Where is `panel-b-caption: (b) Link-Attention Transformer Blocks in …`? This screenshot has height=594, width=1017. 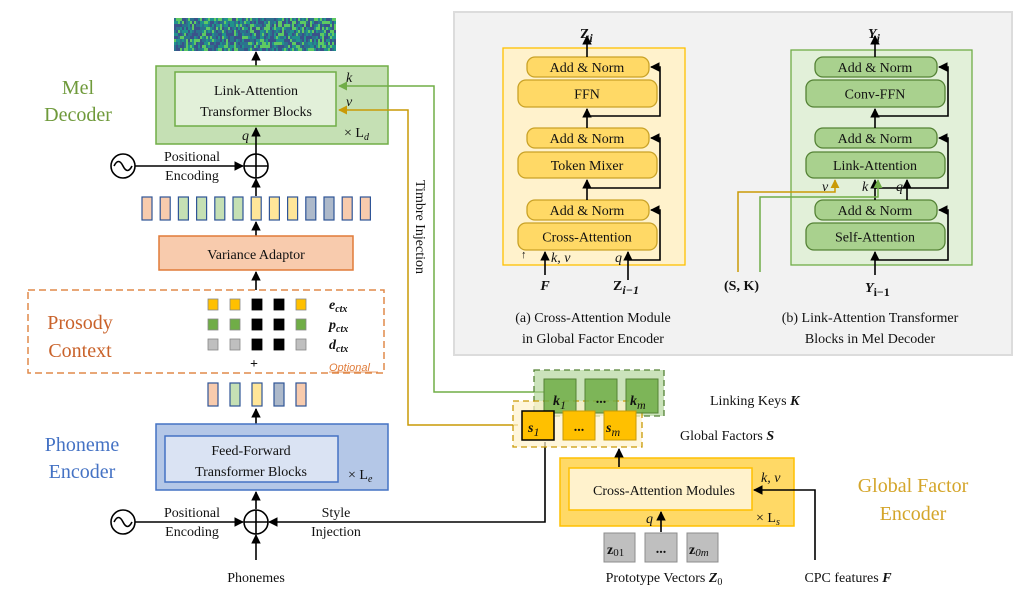
panel-b-caption: (b) Link-Attention Transformer Blocks in … is located at coordinates (870, 329).